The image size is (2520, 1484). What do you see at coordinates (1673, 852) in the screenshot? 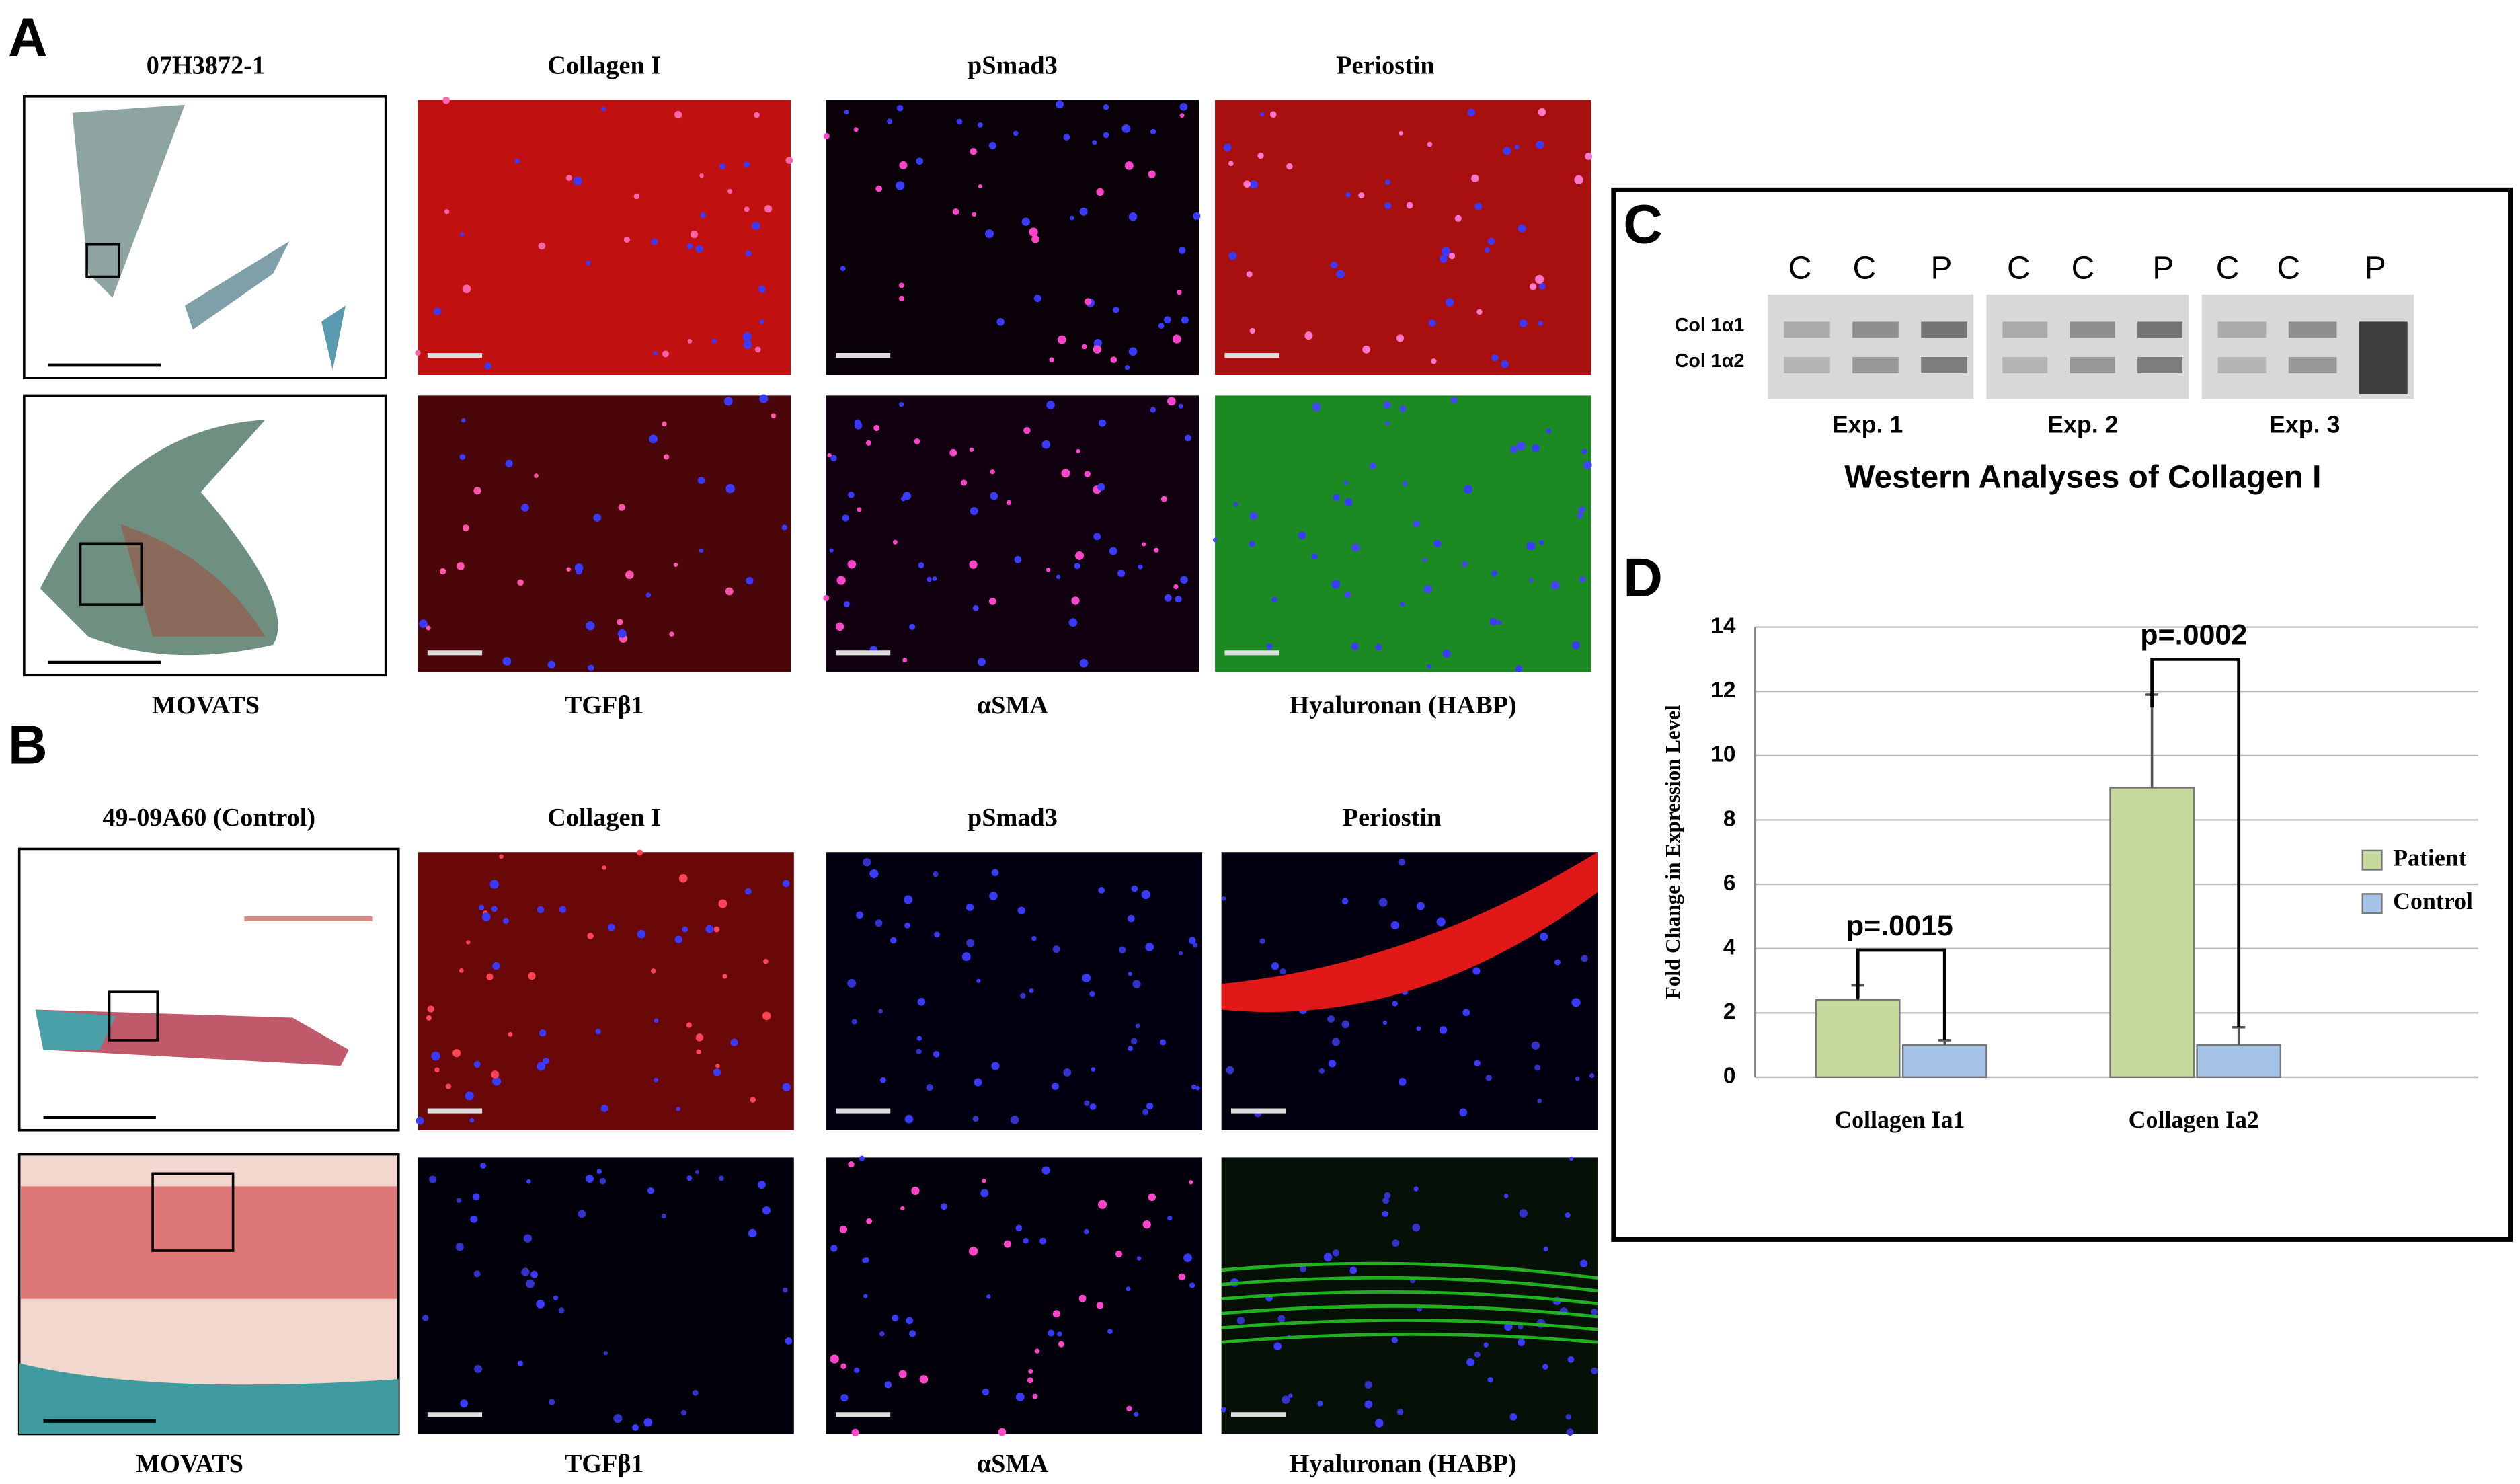
I see `y-axis-title: Fold Change in Expression Level` at bounding box center [1673, 852].